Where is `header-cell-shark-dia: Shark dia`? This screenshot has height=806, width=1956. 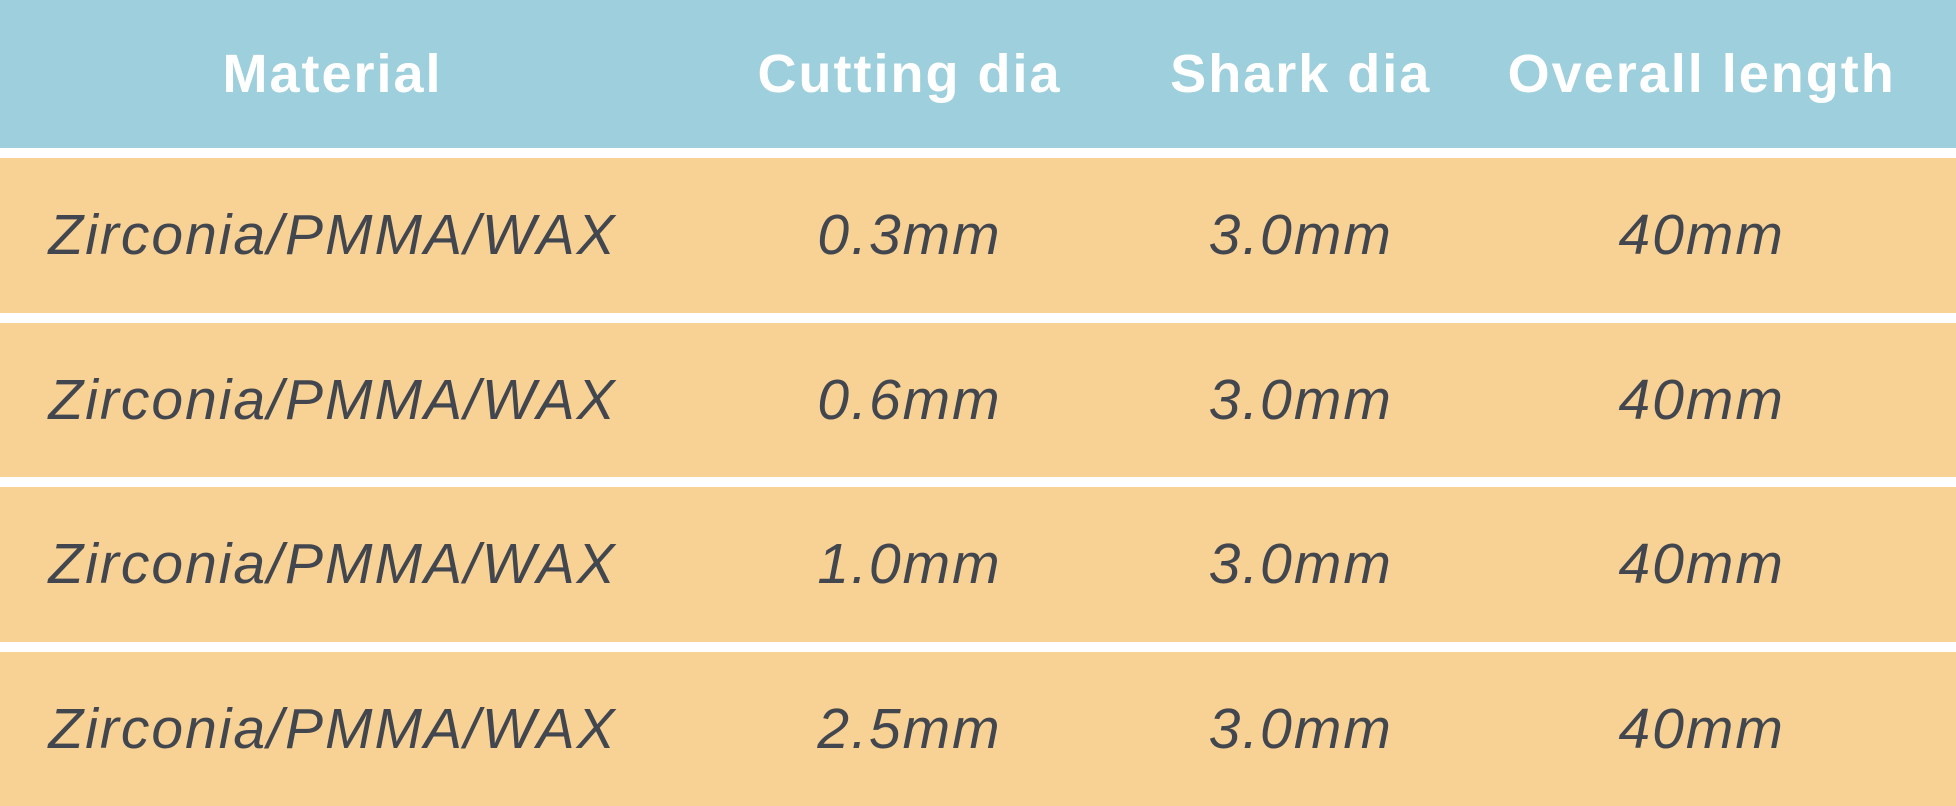
header-cell-shark-dia: Shark dia is located at coordinates (1301, 74).